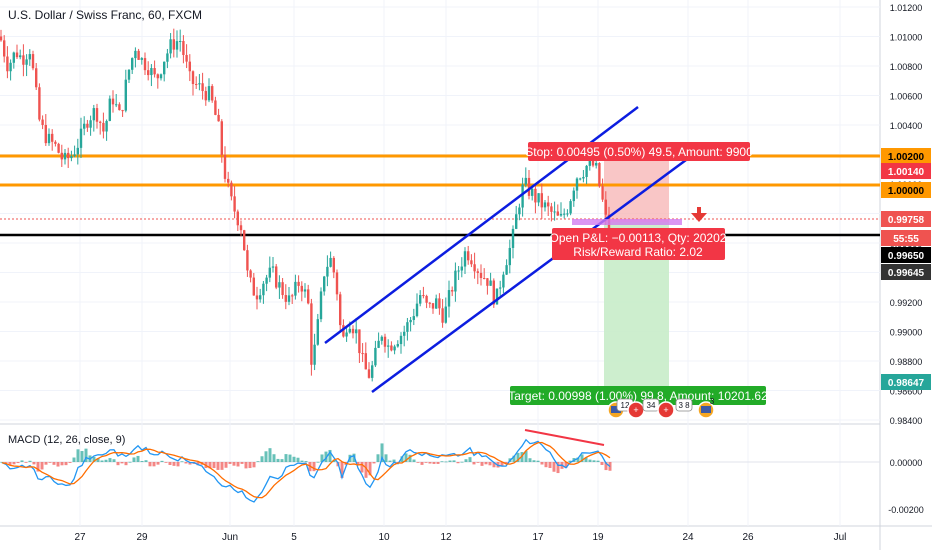 The image size is (932, 555). I want to click on date-tick-label: 19, so click(598, 537).